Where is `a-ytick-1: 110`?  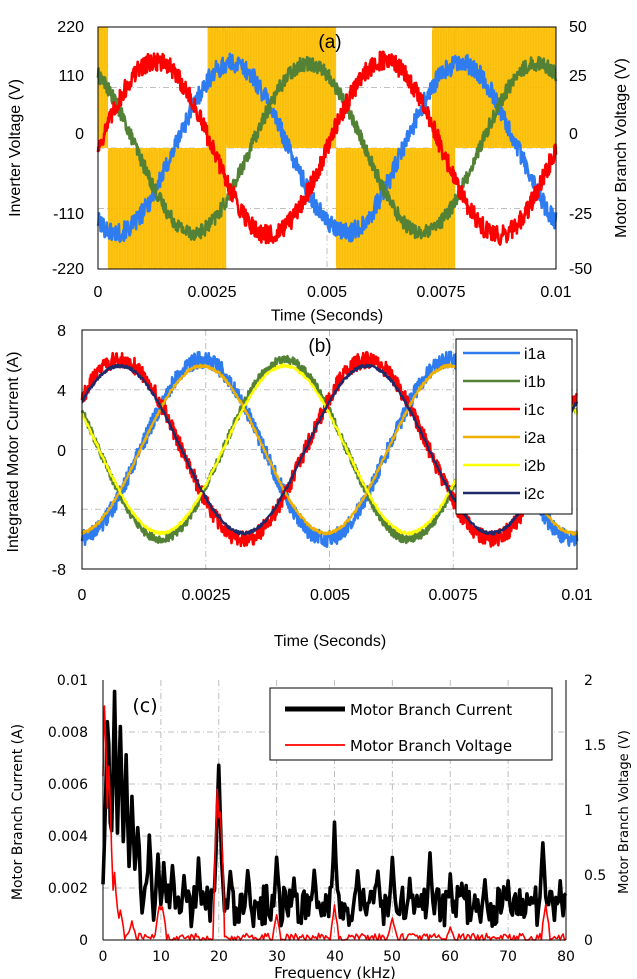
a-ytick-1: 110 is located at coordinates (71, 76).